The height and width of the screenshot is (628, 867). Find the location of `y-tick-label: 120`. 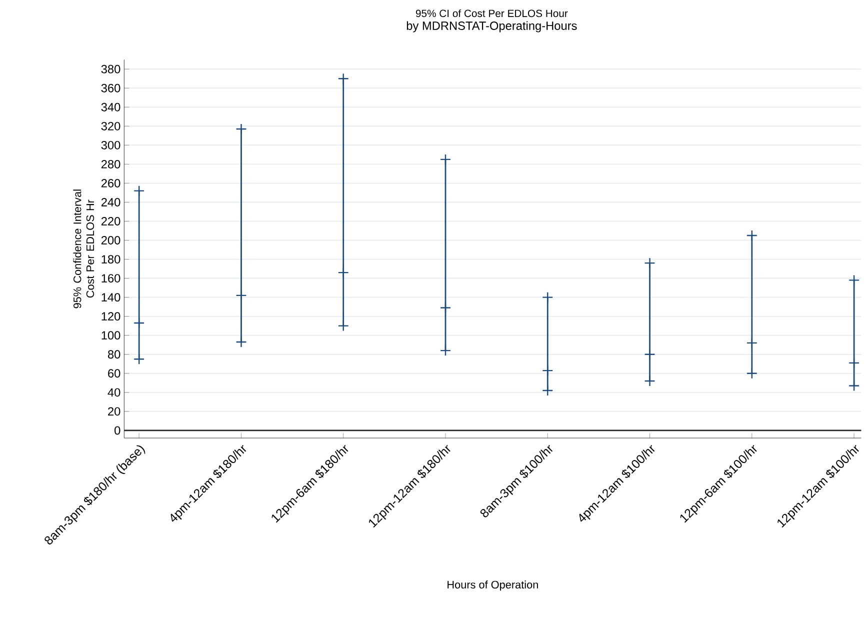

y-tick-label: 120 is located at coordinates (111, 316).